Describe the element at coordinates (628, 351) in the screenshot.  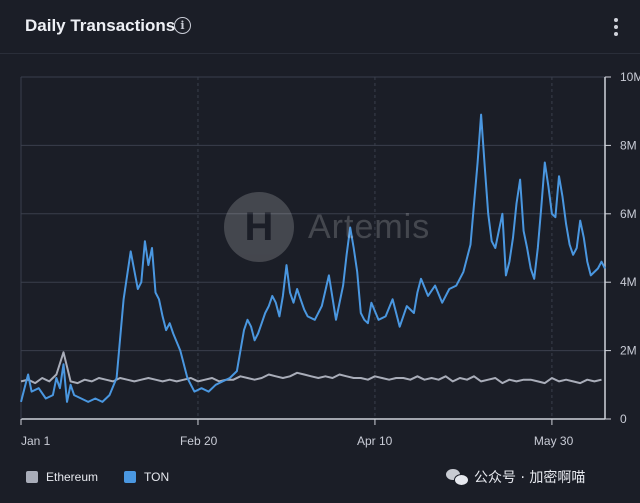
I see `y-tick-label: 2M` at that location.